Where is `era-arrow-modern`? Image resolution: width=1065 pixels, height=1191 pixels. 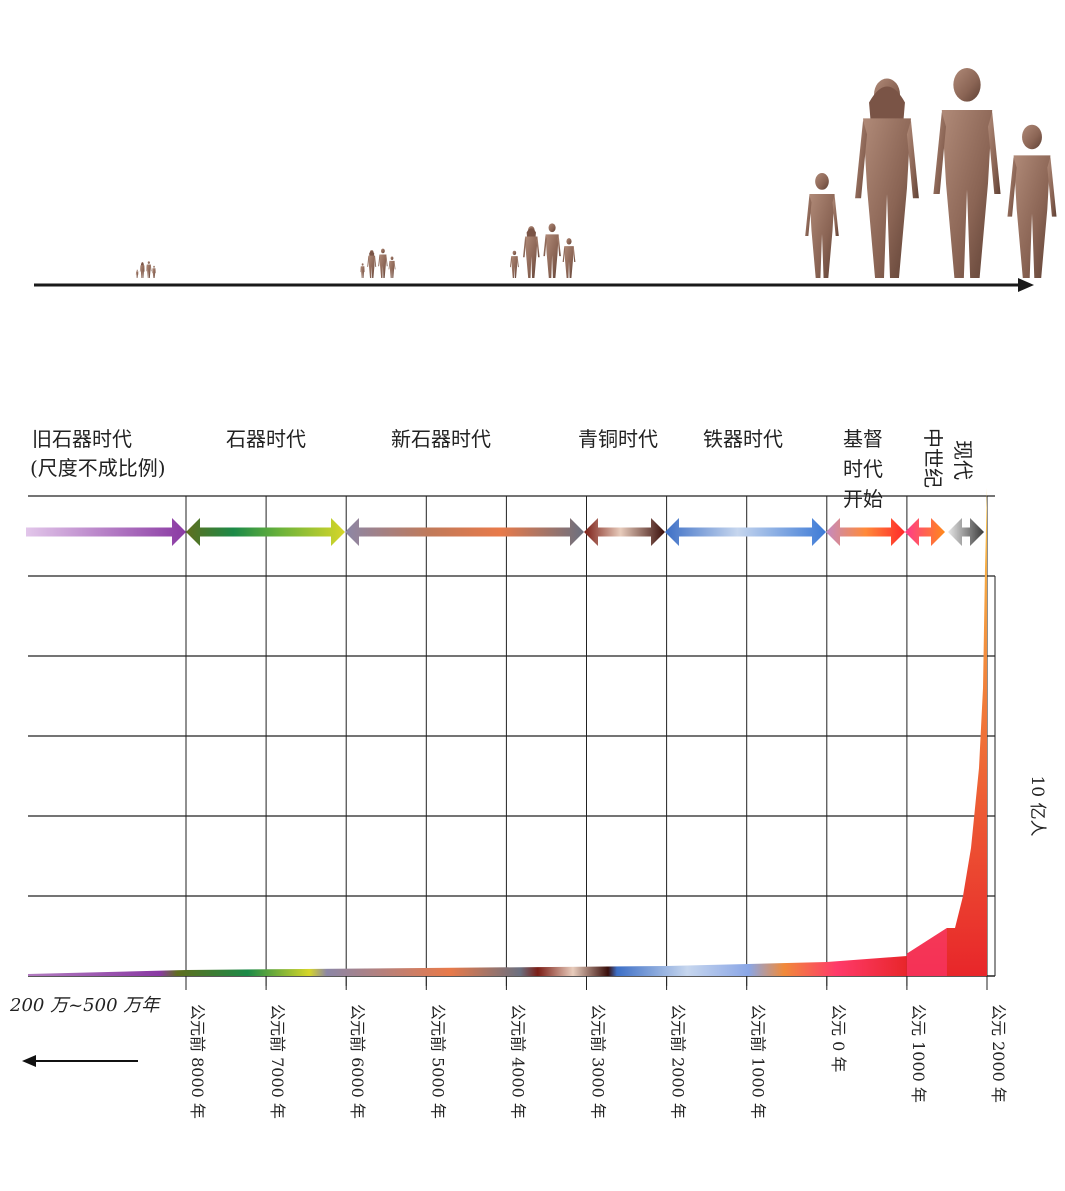 era-arrow-modern is located at coordinates (966, 532).